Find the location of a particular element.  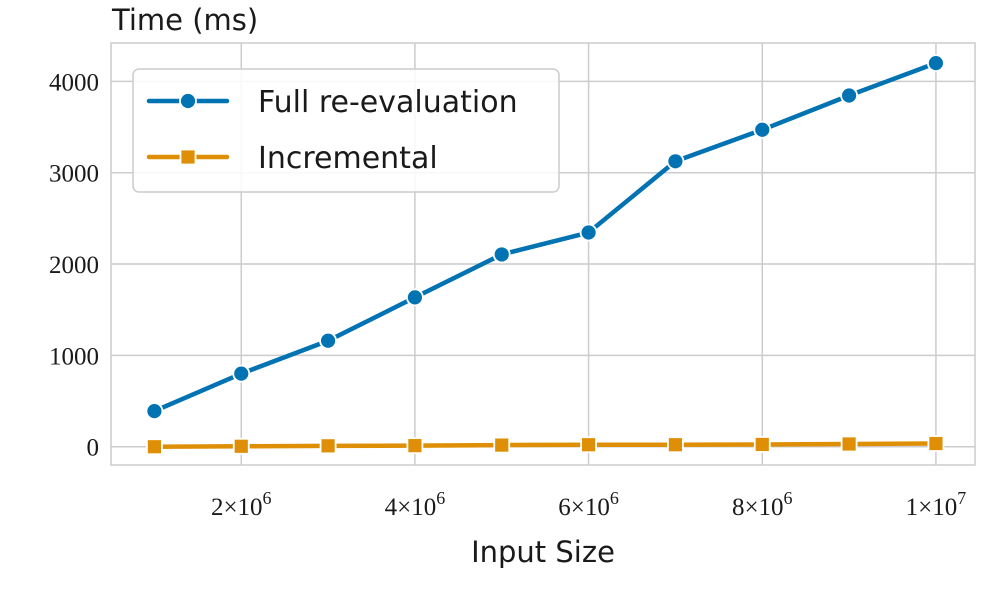

legend-label: Incremental is located at coordinates (348, 158).